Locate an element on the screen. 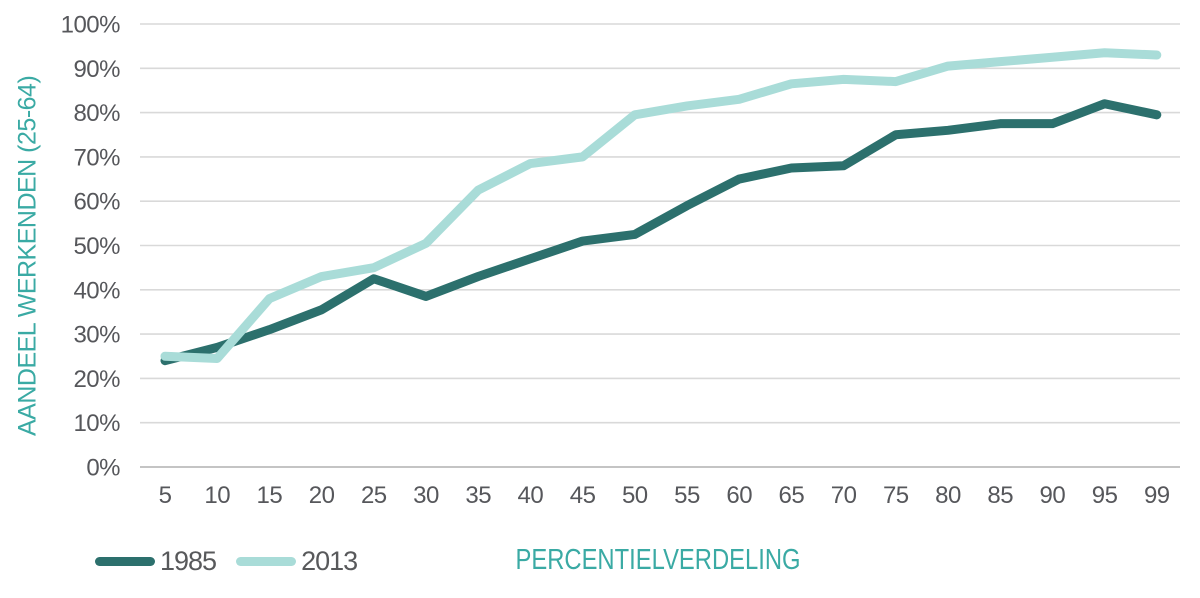  x-tick-label: 99 is located at coordinates (1157, 495).